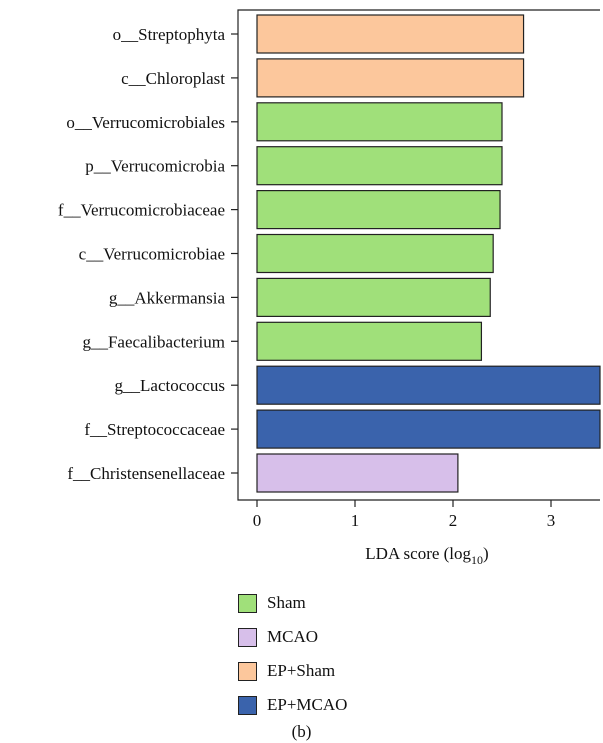 The height and width of the screenshot is (743, 603). What do you see at coordinates (551, 520) in the screenshot?
I see `x-tick-label: 3` at bounding box center [551, 520].